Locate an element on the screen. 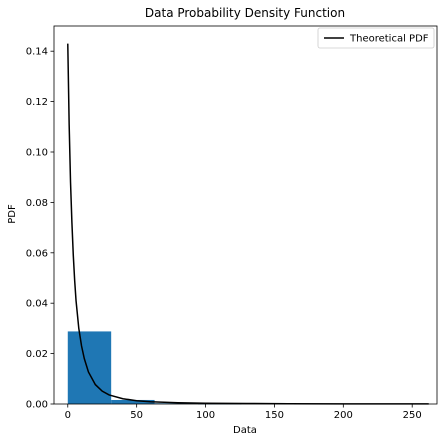 This screenshot has width=448, height=441. y-axis-title: PDF is located at coordinates (12, 214).